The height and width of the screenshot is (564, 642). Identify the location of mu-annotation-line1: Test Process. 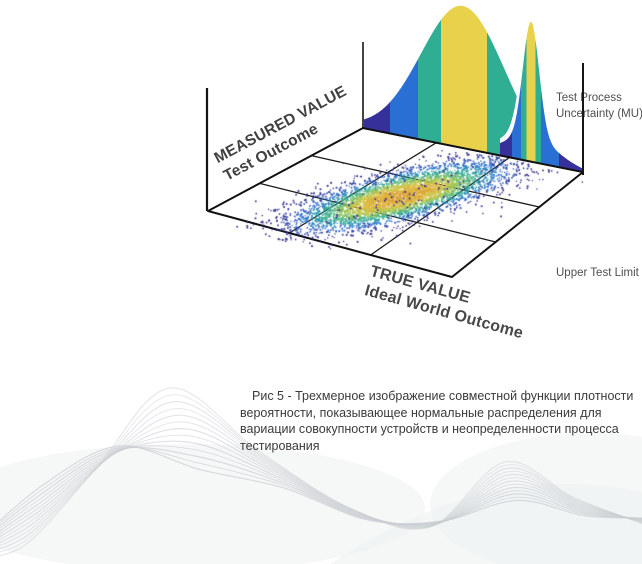
(589, 98).